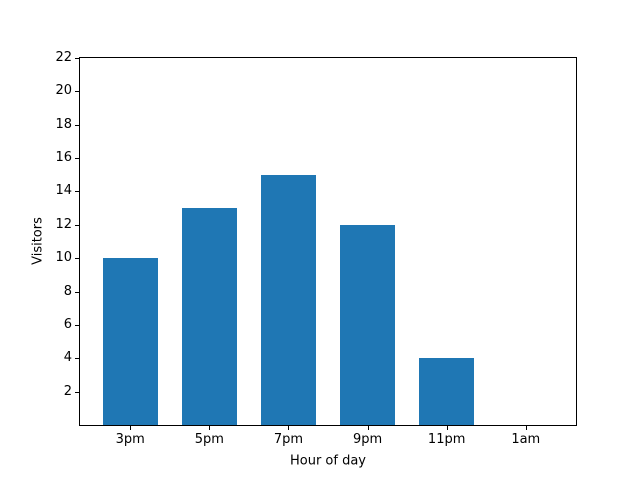 Image resolution: width=640 pixels, height=480 pixels. Describe the element at coordinates (63, 124) in the screenshot. I see `y-tick-label: 18` at that location.